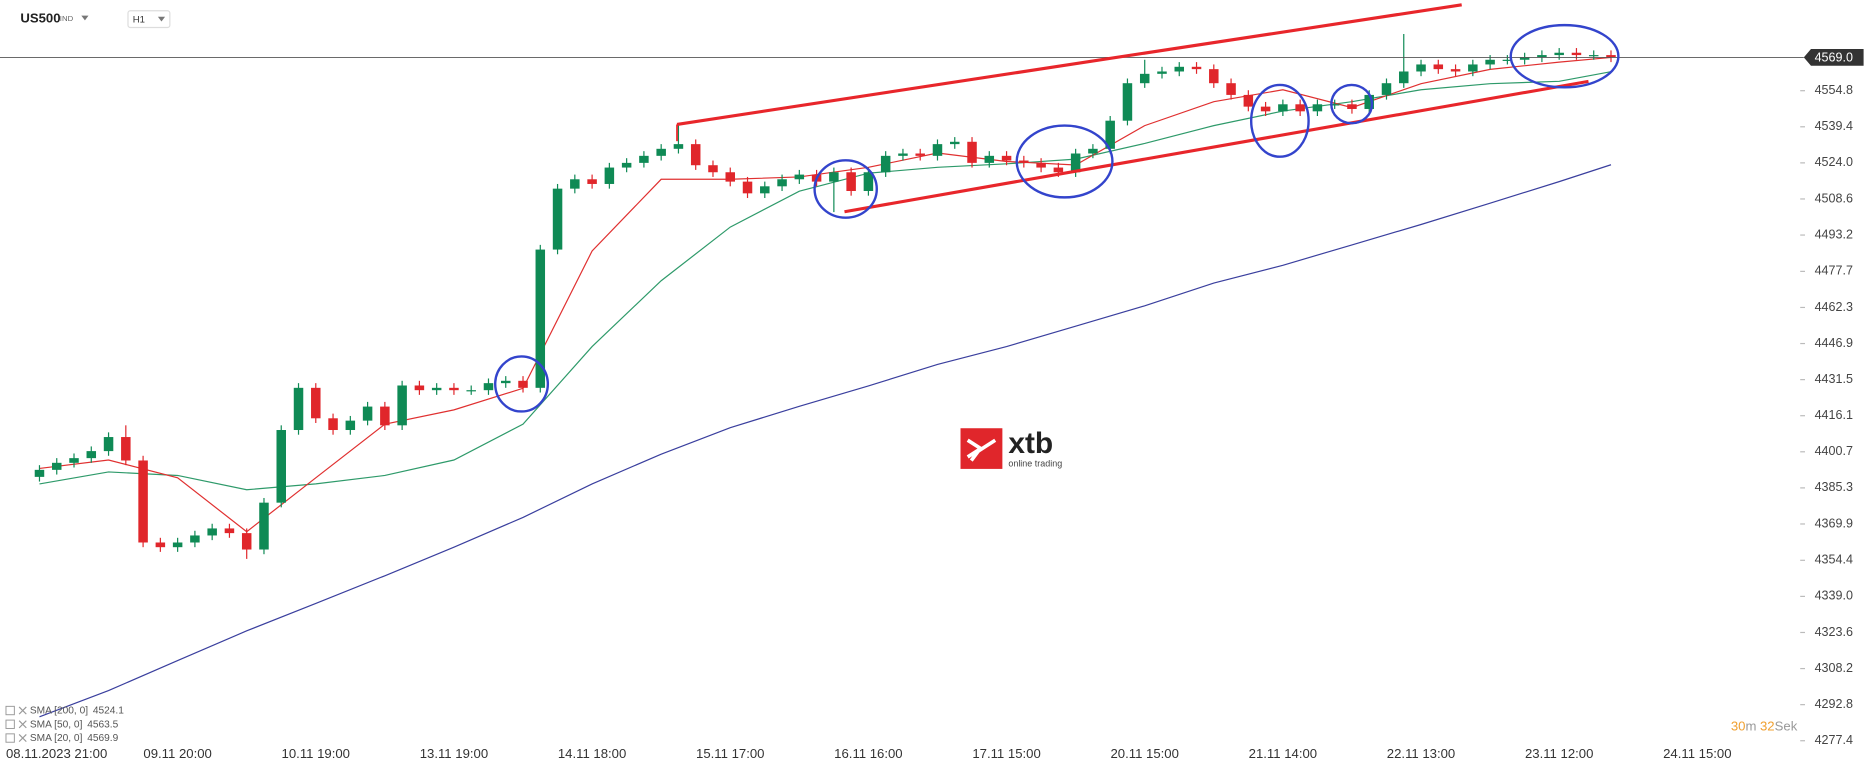 The image size is (1866, 767). What do you see at coordinates (1834, 596) in the screenshot?
I see `y-tick-label: 4339.0` at bounding box center [1834, 596].